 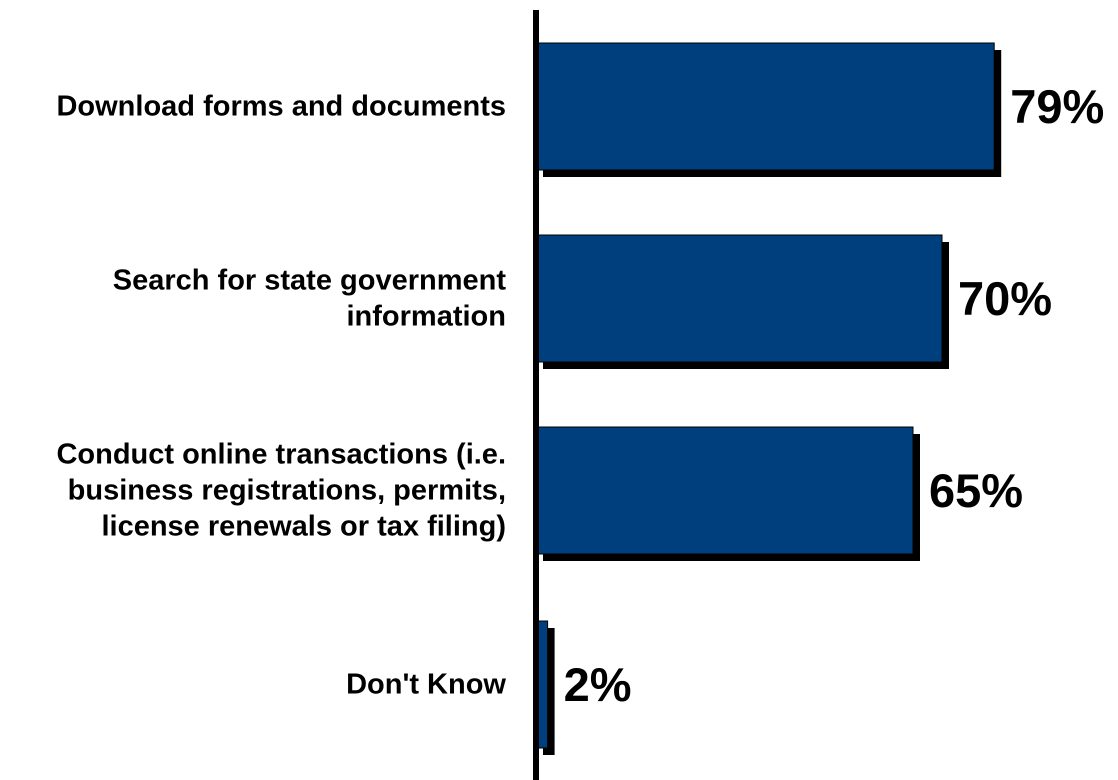 I want to click on category-label: Search for state government information, so click(x=310, y=299).